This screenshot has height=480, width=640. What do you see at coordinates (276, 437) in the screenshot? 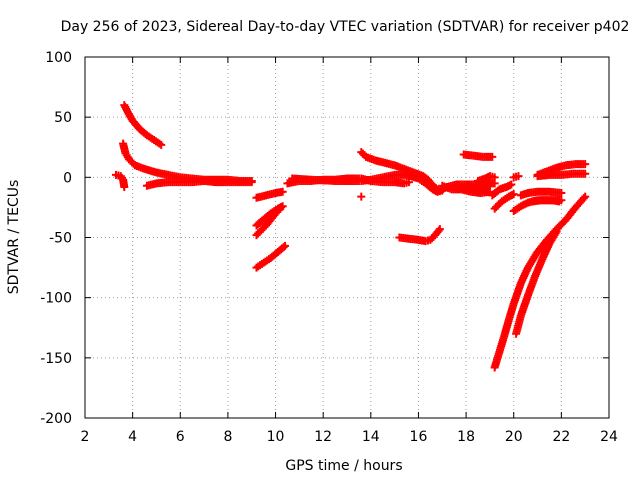
I see `x-tick-label: 10` at bounding box center [276, 437].